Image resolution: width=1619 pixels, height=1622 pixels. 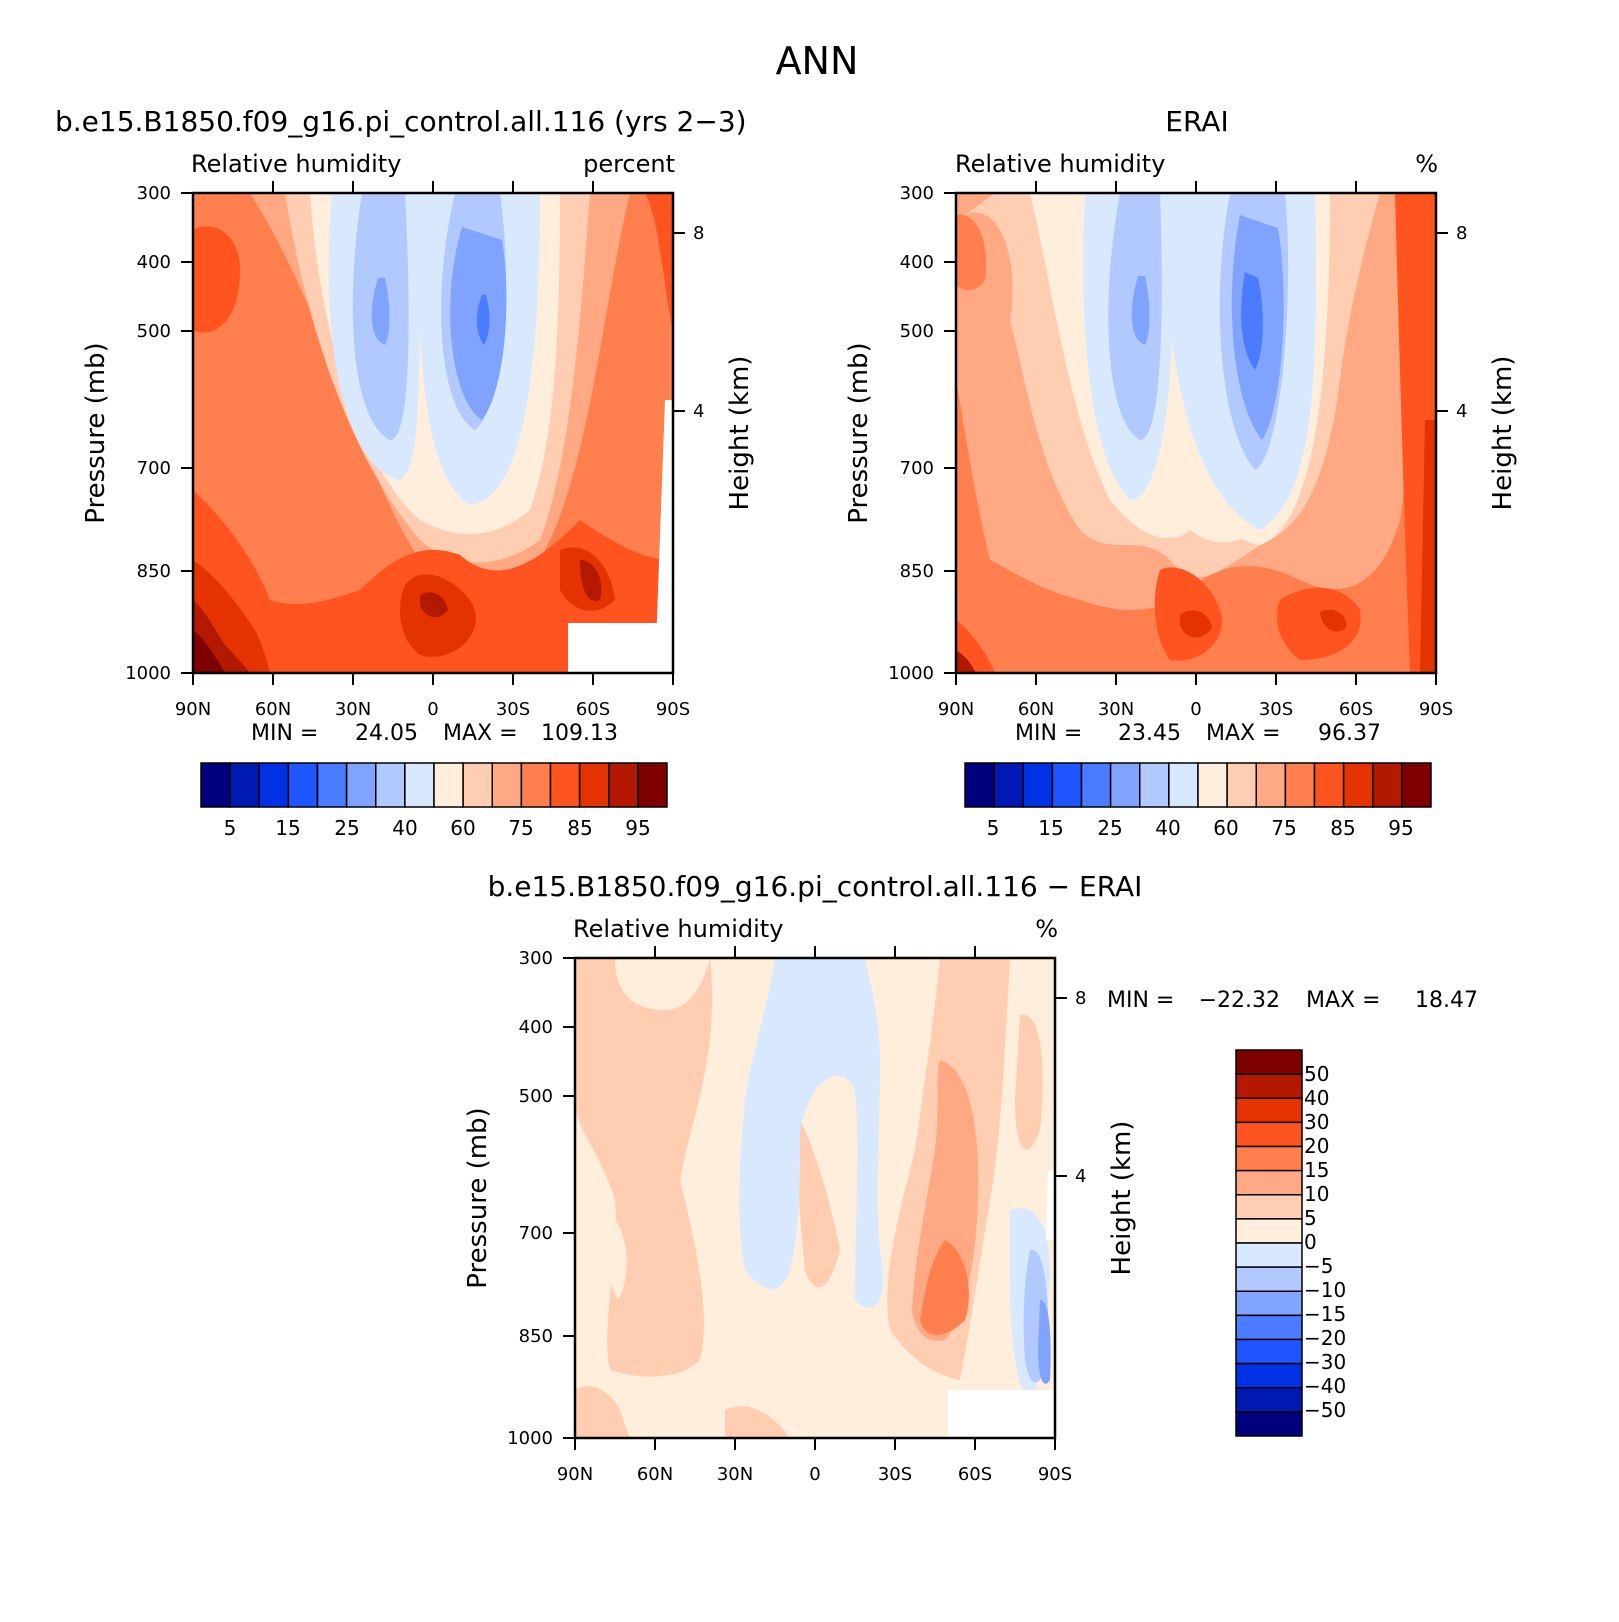 I want to click on colorbar-label: −40, so click(x=1325, y=1386).